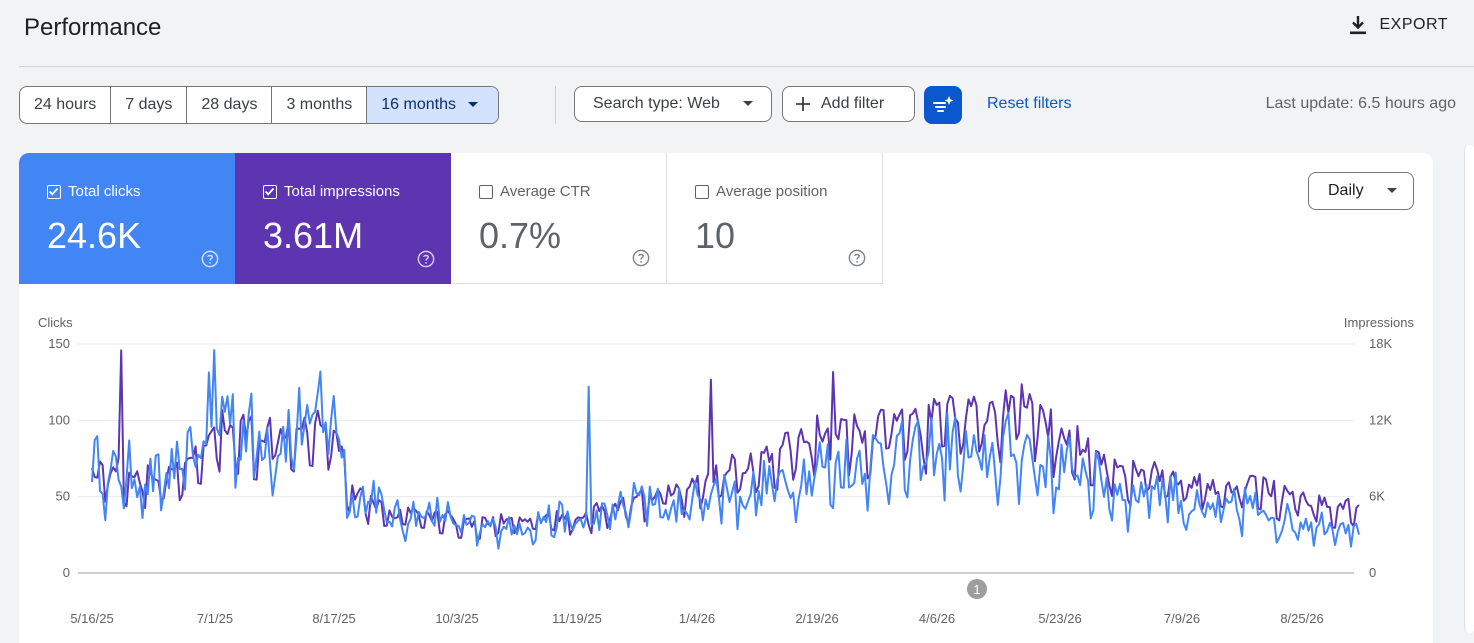 This screenshot has width=1474, height=643. I want to click on x-axis-tick: 2/19/26, so click(816, 618).